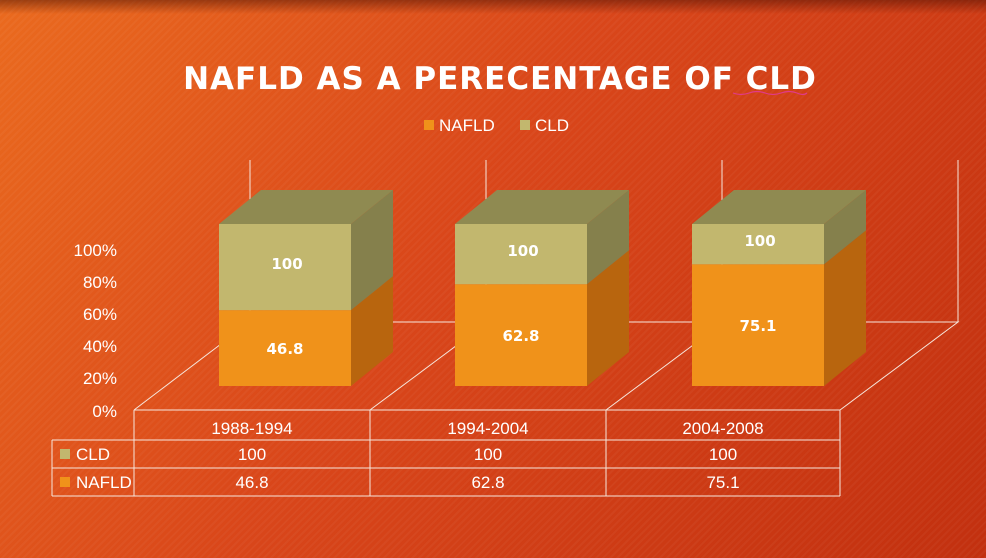 This screenshot has height=558, width=986. Describe the element at coordinates (100, 314) in the screenshot. I see `y-tick-label: 60%` at that location.